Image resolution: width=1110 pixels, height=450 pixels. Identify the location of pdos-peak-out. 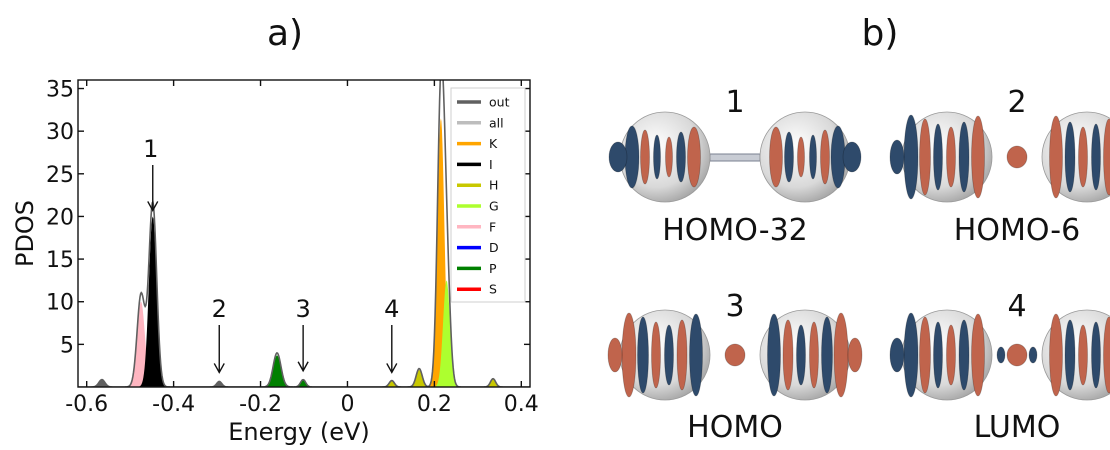
(101, 383).